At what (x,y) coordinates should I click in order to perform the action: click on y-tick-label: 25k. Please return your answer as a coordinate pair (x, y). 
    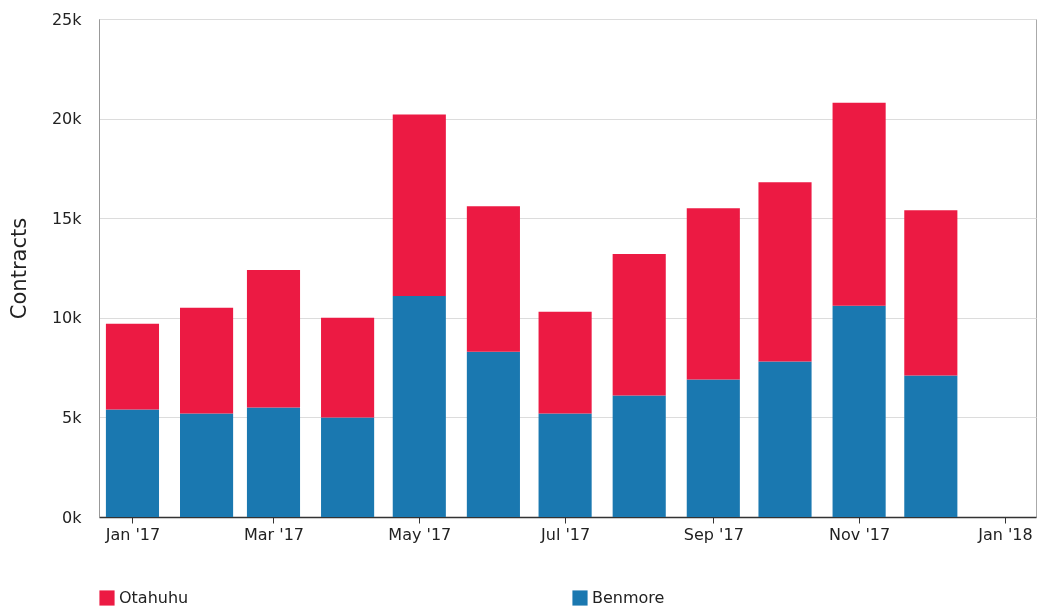
    Looking at the image, I should click on (67, 19).